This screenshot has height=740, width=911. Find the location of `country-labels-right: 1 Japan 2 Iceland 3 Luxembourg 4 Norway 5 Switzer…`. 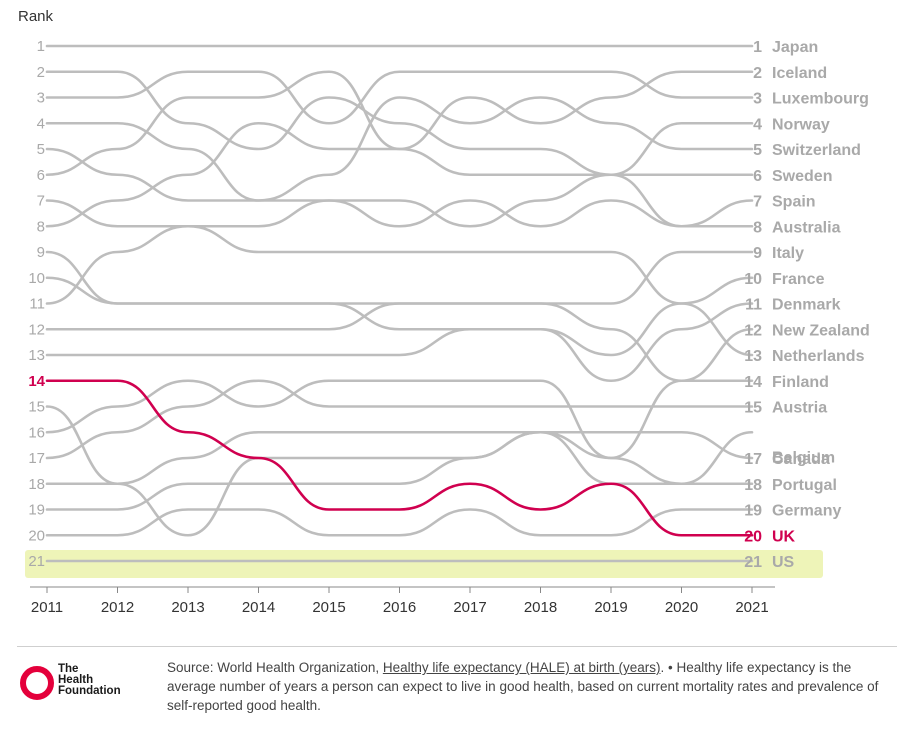

country-labels-right: 1 Japan 2 Iceland 3 Luxembourg 4 Norway 5 Switzer… is located at coordinates (807, 305).